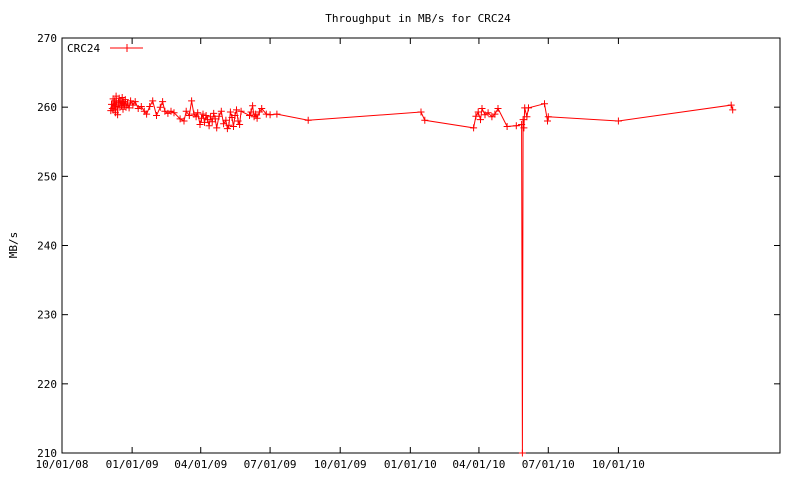 The width and height of the screenshot is (800, 480). I want to click on y-tick-label: 230, so click(47, 315).